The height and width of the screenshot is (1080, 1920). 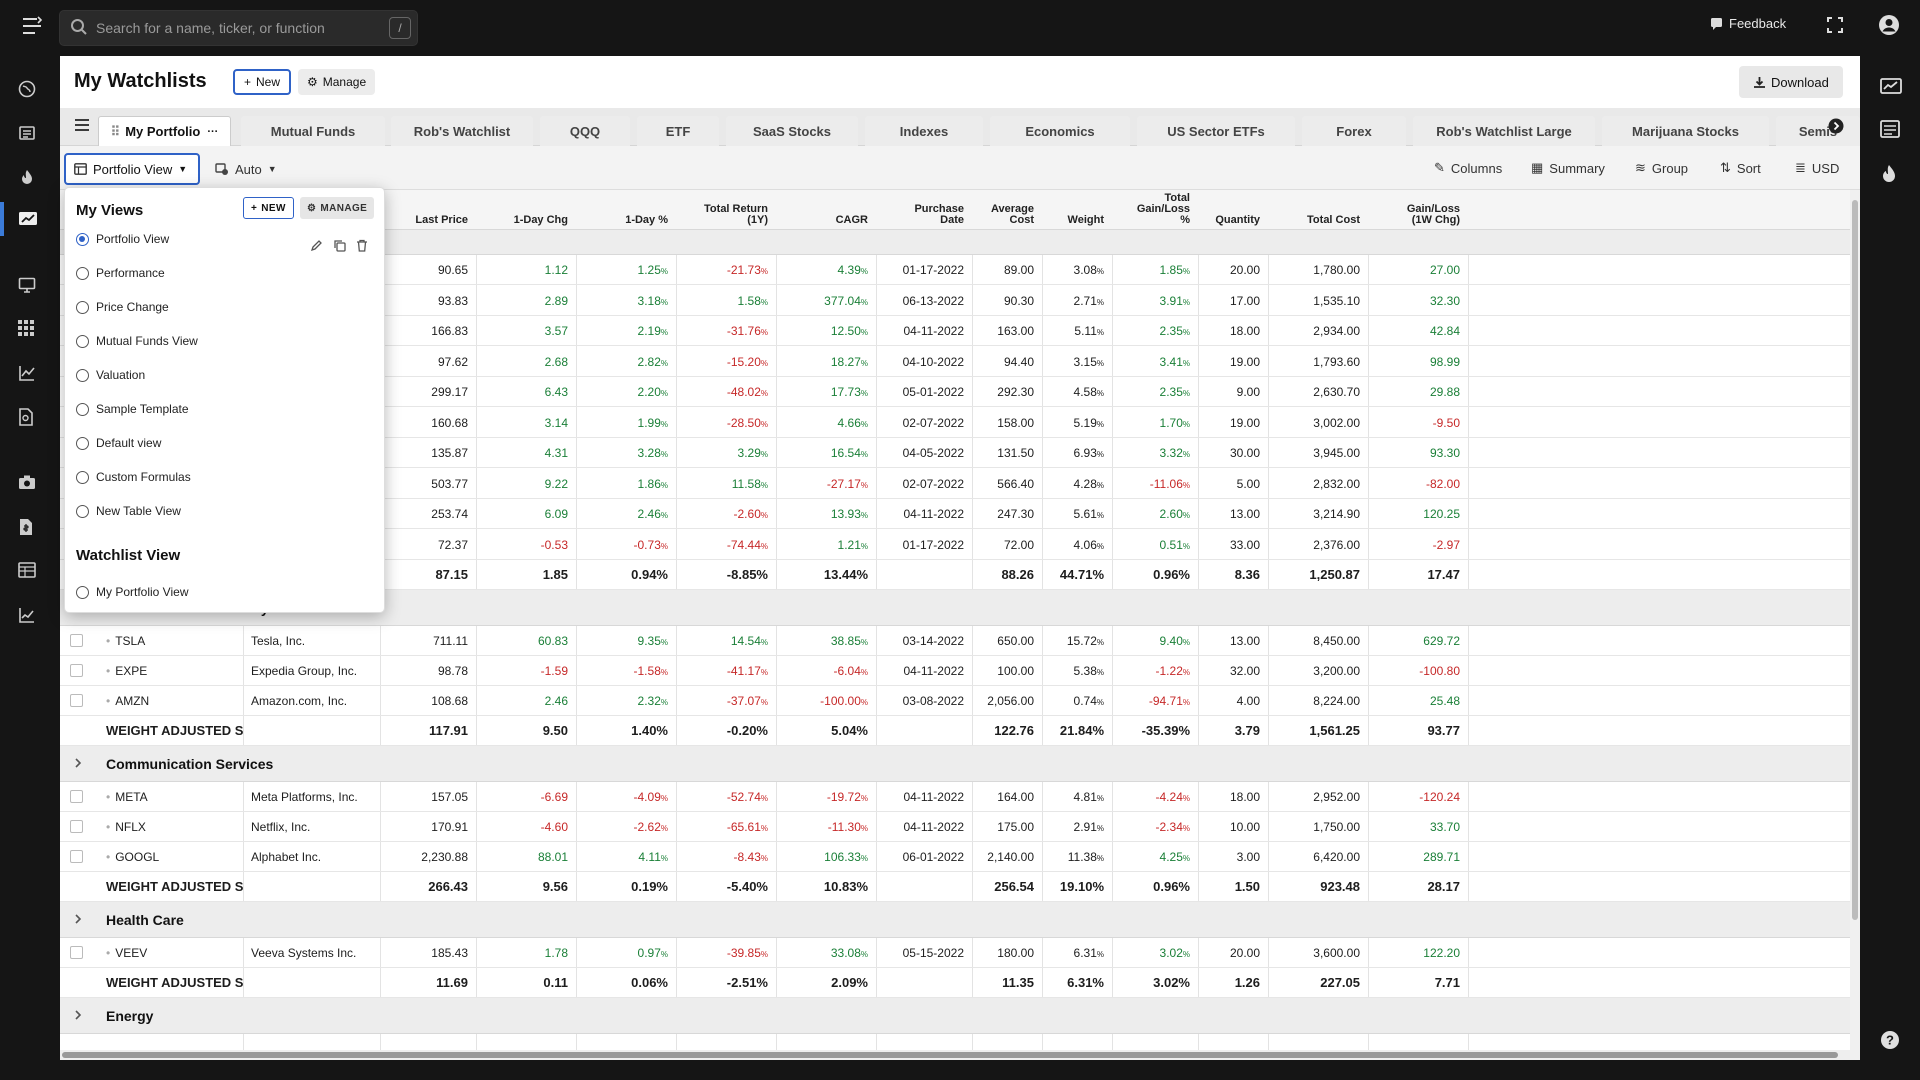 I want to click on cell: 01-17-2022, so click(x=924, y=270).